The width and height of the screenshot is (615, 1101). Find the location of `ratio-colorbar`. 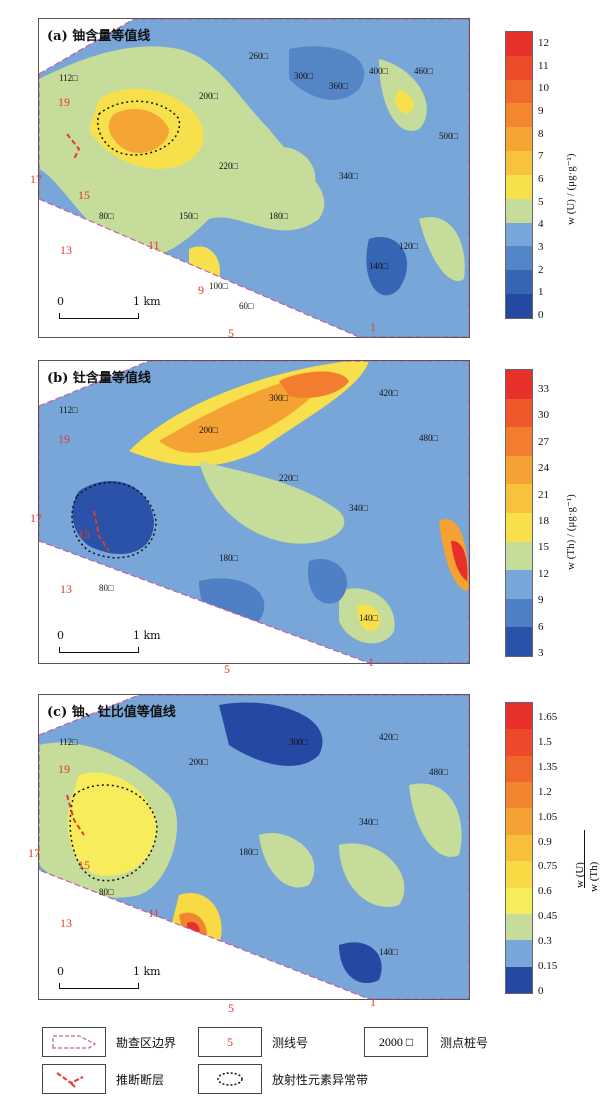

ratio-colorbar is located at coordinates (519, 848).